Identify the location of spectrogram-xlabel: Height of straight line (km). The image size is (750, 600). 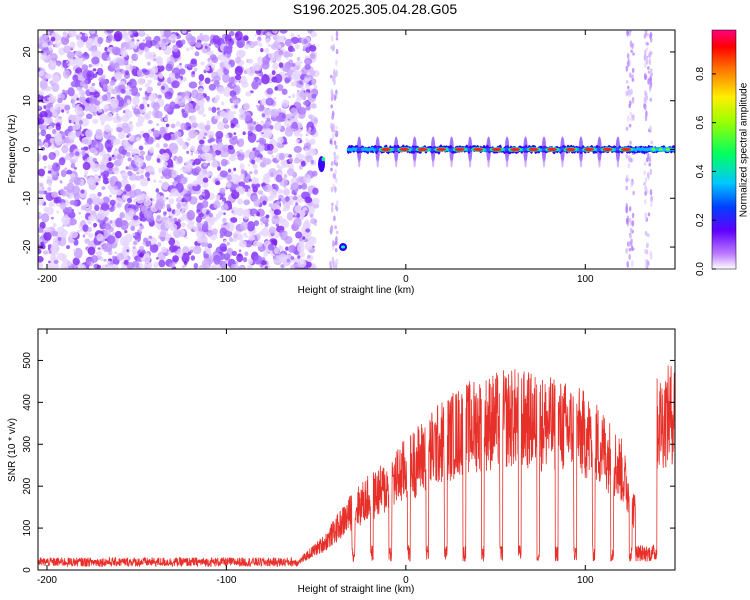
(356, 290).